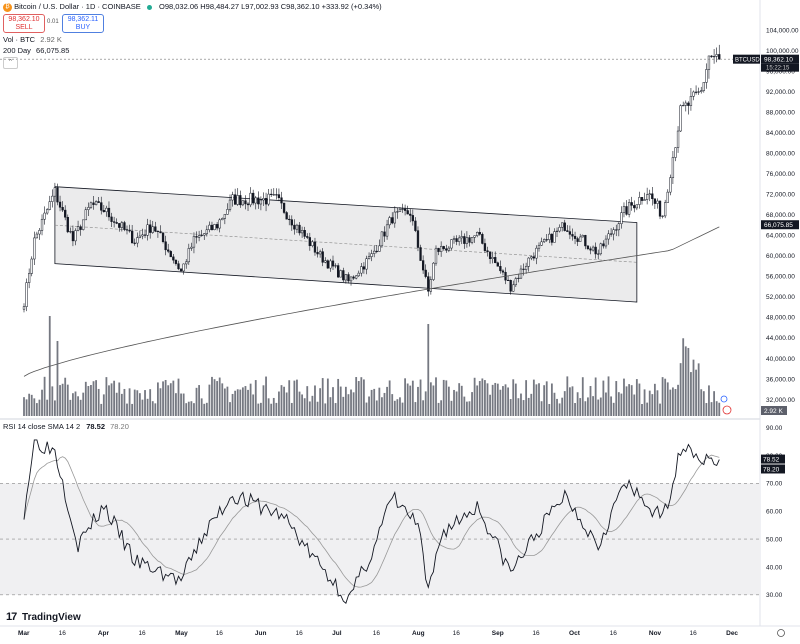 The height and width of the screenshot is (644, 800). I want to click on spread-value: 0.01, so click(53, 22).